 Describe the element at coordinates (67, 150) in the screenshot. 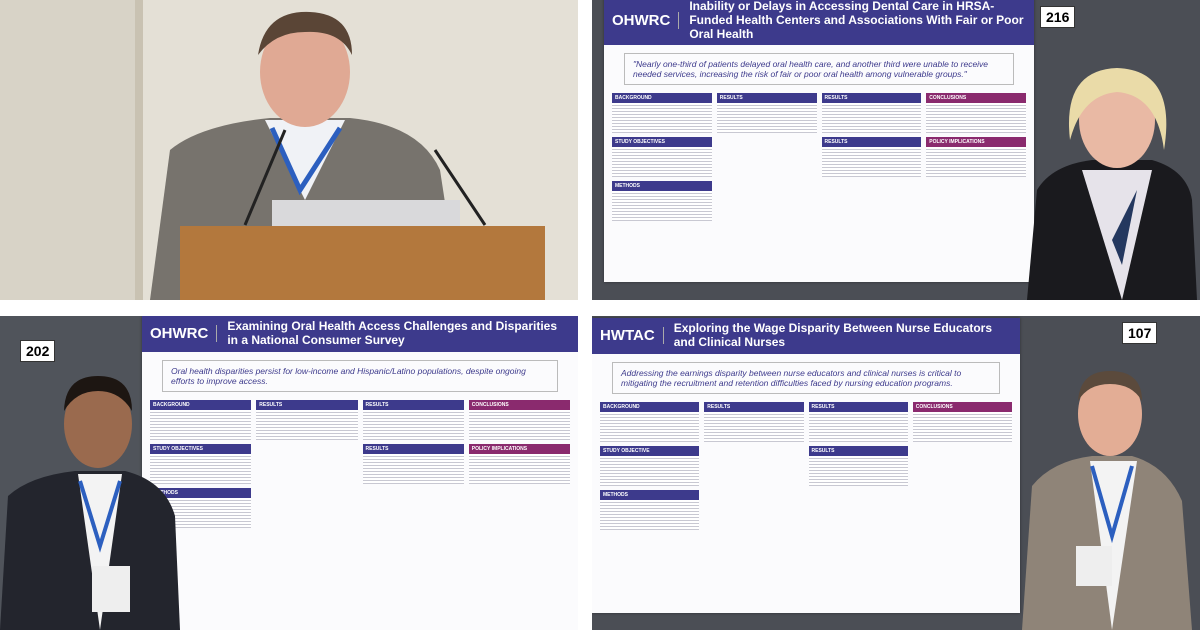

I see `wall-panel` at that location.